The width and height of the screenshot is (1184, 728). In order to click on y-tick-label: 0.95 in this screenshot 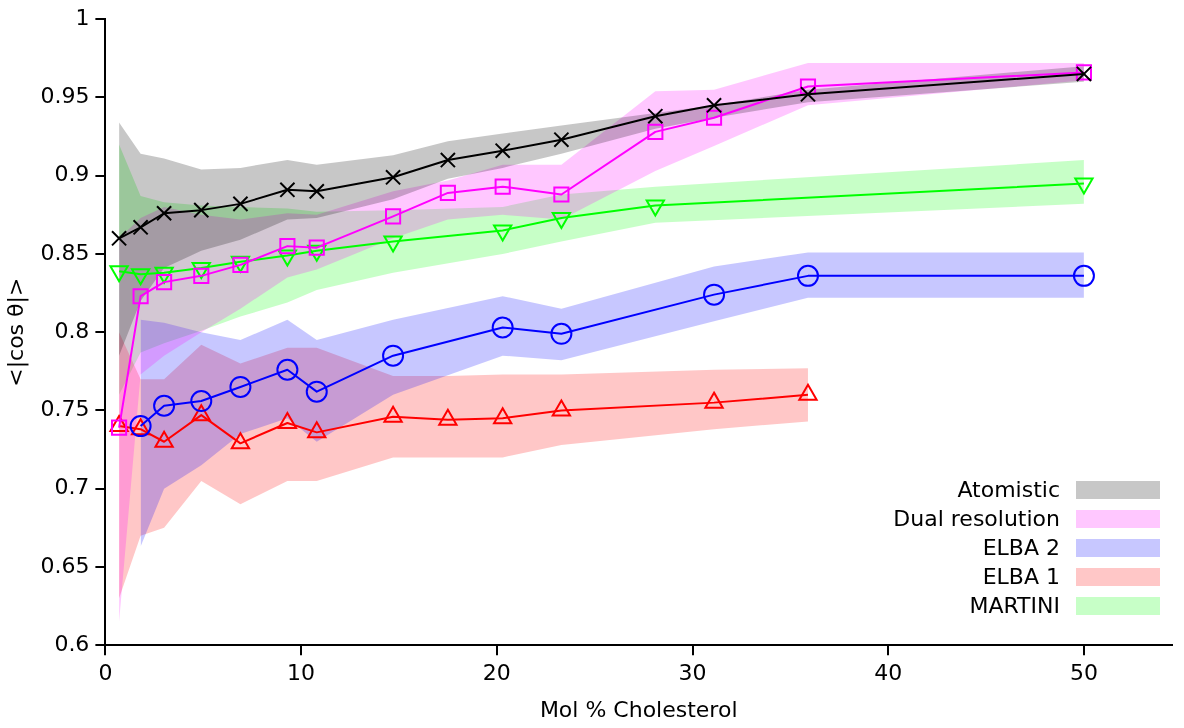, I will do `click(65, 96)`.